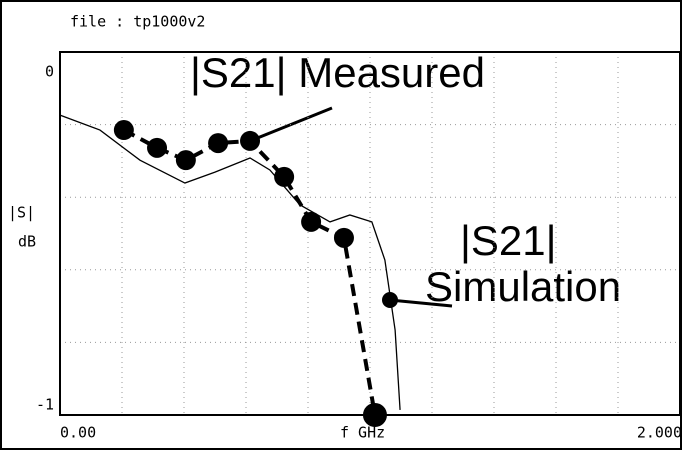 The width and height of the screenshot is (682, 450). Describe the element at coordinates (390, 300) in the screenshot. I see `annotation-dot` at that location.